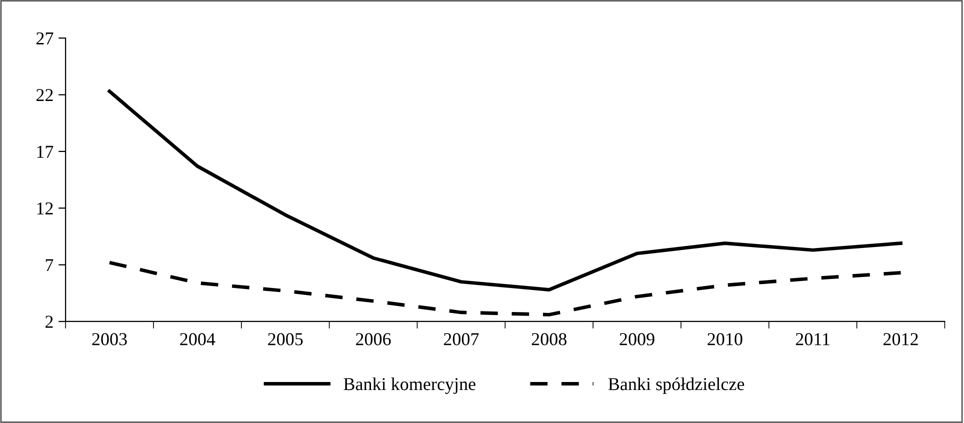 The height and width of the screenshot is (423, 964). I want to click on x-tick-label: 2004, so click(198, 339).